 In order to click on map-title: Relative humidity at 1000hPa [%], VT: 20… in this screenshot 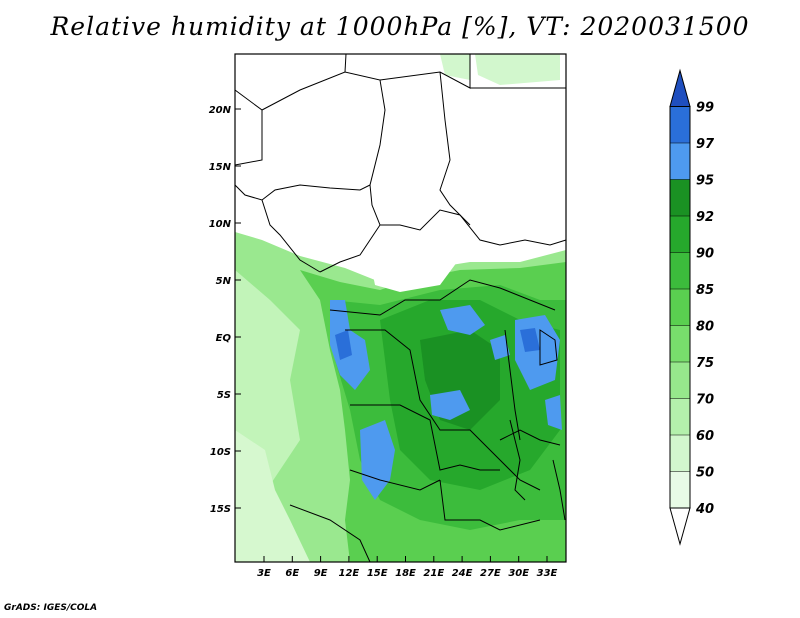, I will do `click(400, 26)`.